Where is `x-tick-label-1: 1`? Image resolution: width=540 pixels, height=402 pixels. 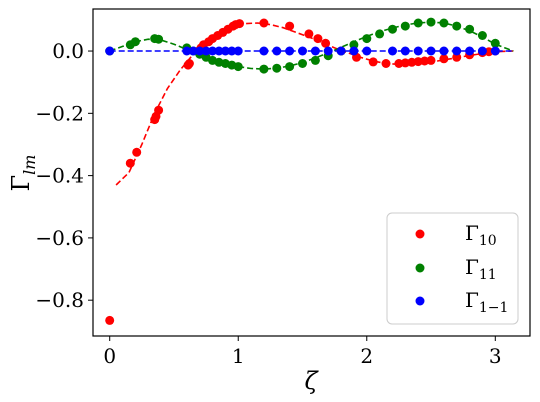 x-tick-label-1: 1 is located at coordinates (238, 356).